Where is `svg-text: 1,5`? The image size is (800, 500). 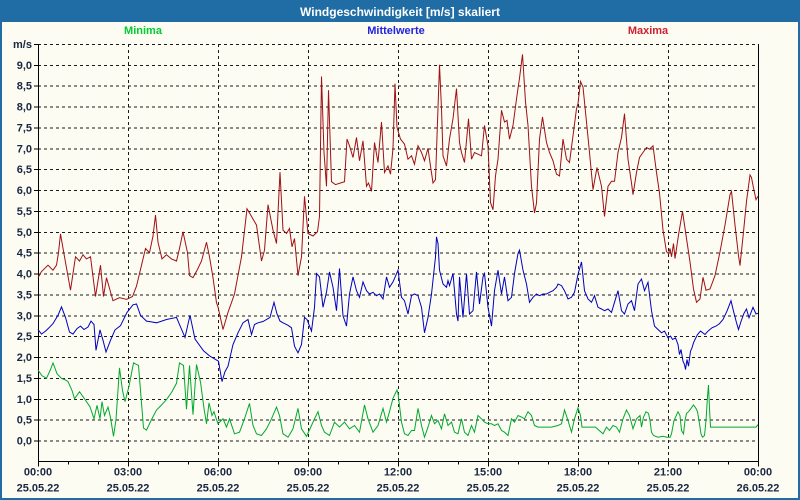
svg-text: 1,5 is located at coordinates (24, 379).